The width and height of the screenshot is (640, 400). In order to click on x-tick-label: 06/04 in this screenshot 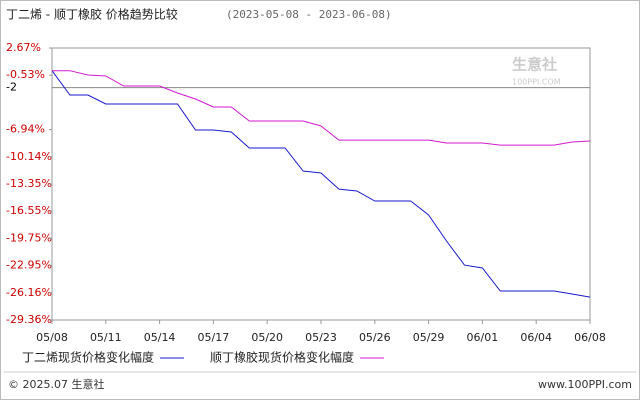, I will do `click(536, 337)`.